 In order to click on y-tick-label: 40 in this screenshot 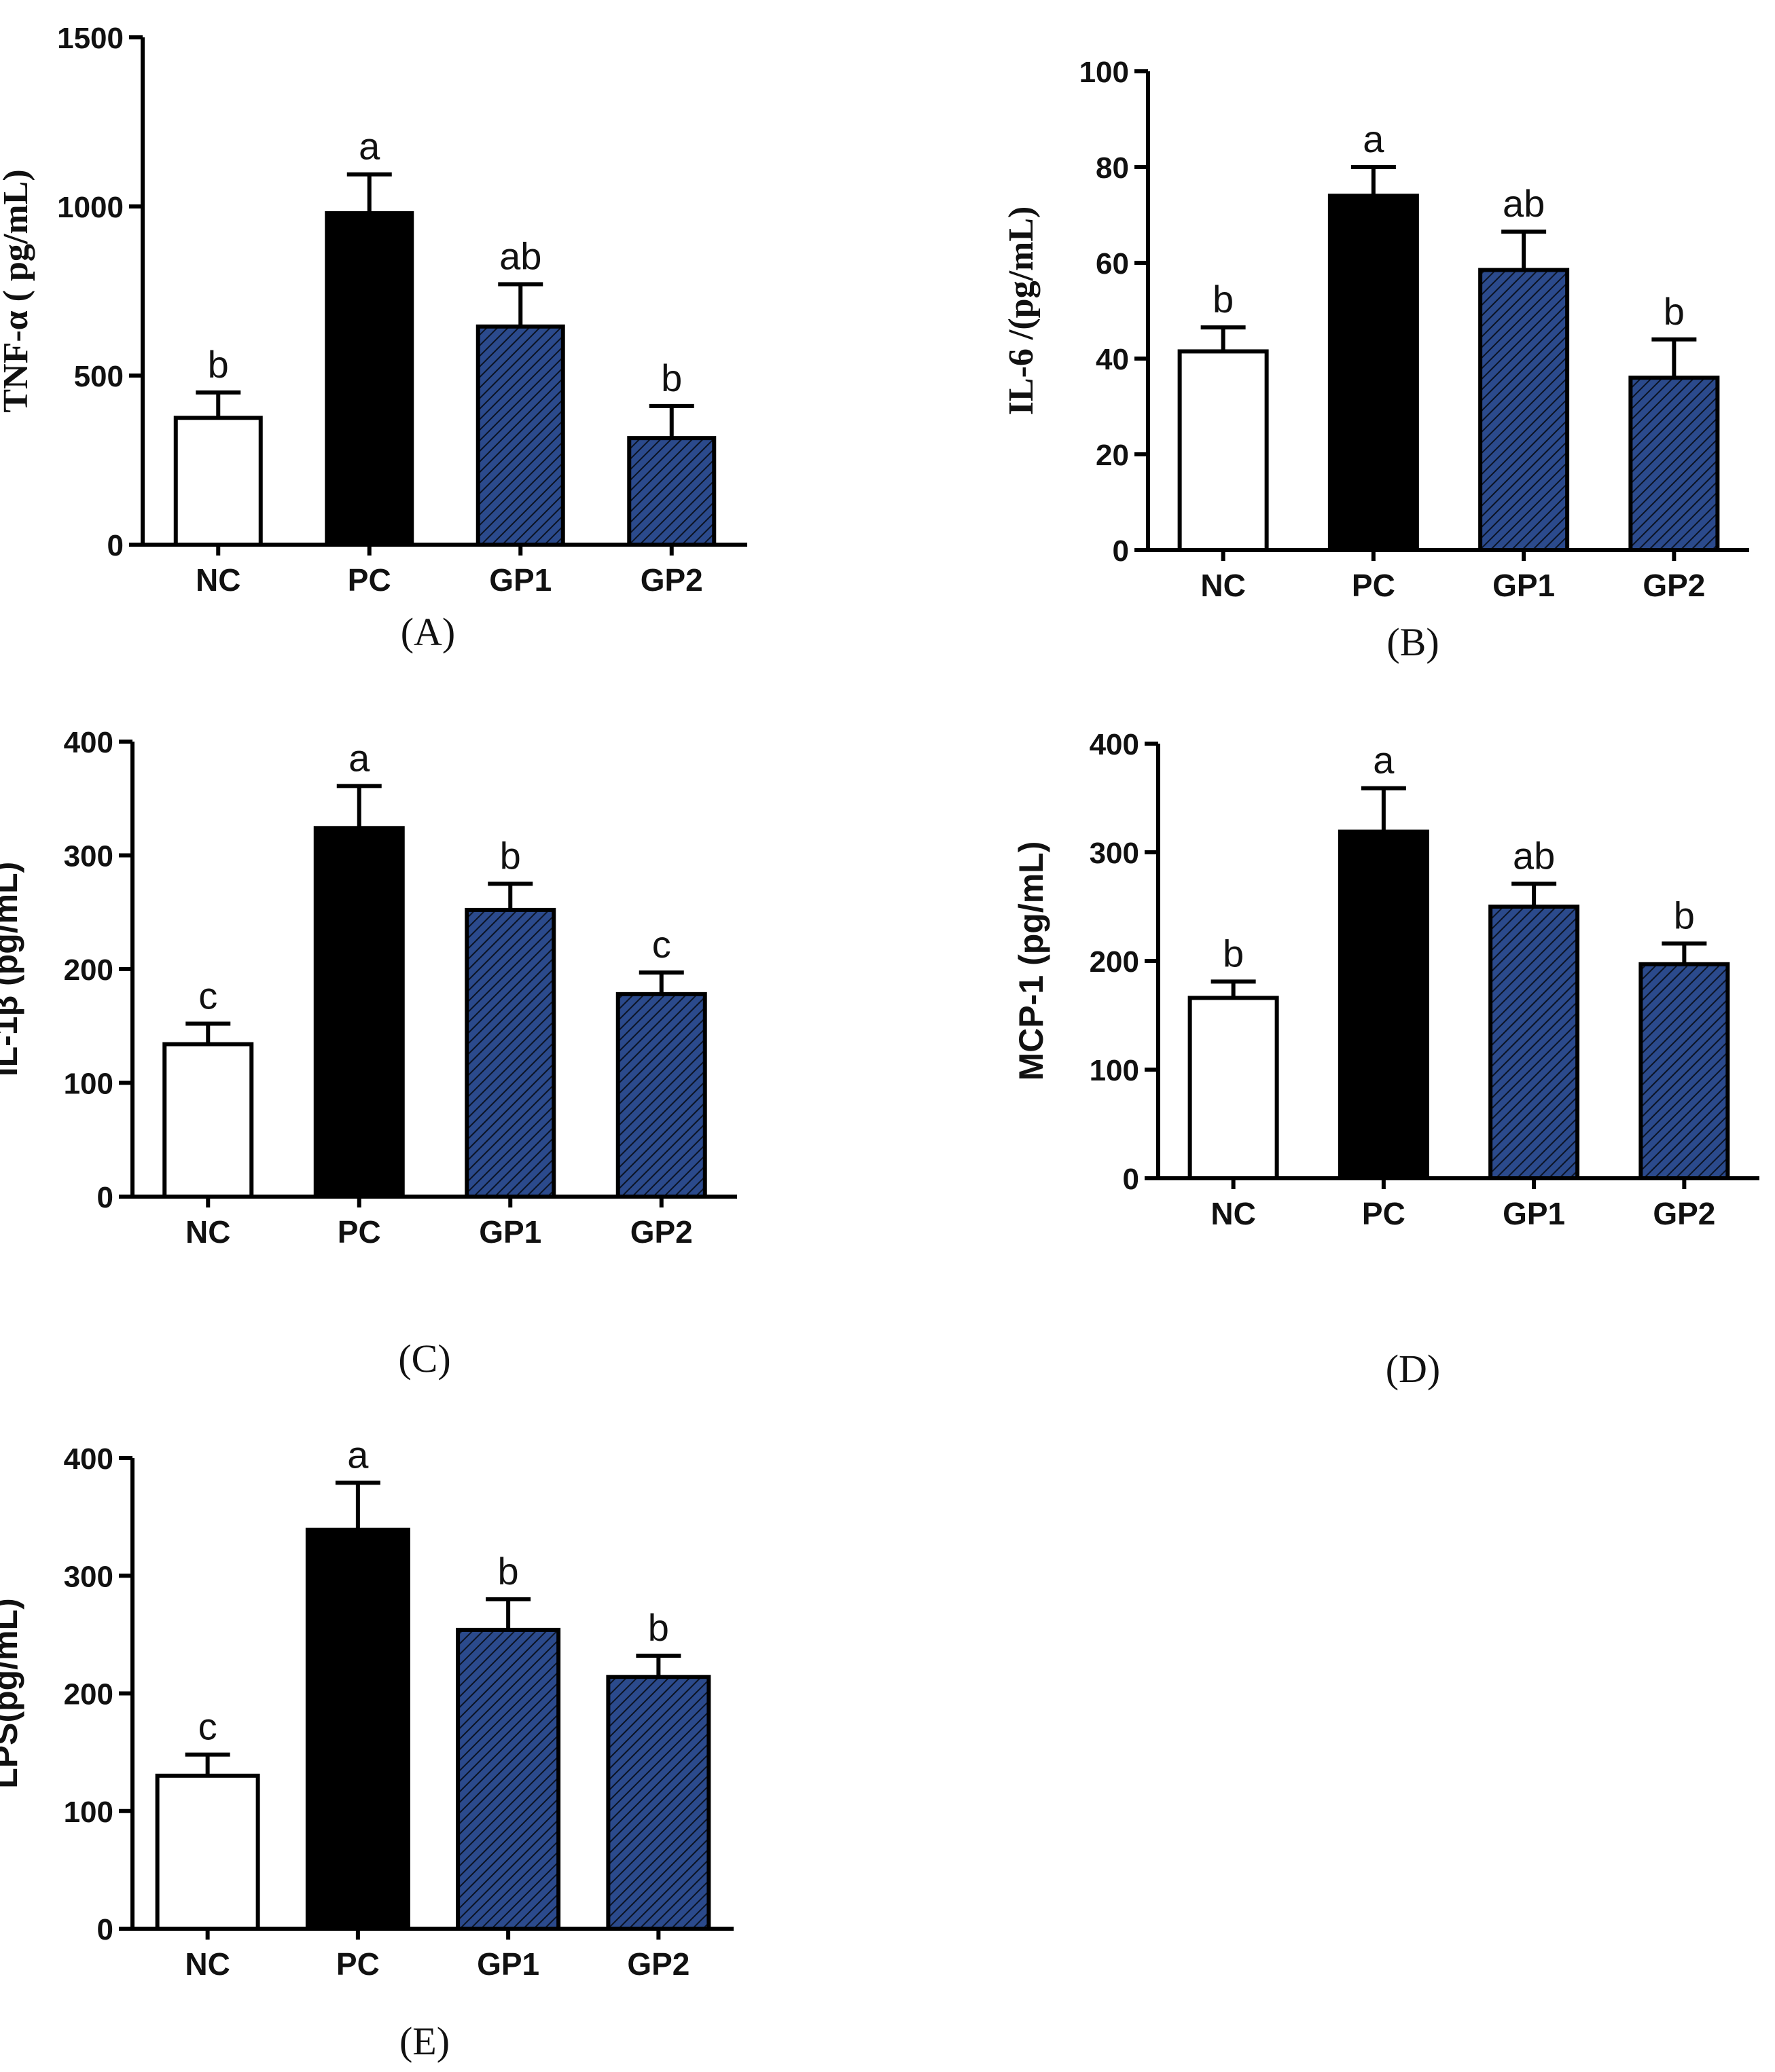, I will do `click(1112, 359)`.